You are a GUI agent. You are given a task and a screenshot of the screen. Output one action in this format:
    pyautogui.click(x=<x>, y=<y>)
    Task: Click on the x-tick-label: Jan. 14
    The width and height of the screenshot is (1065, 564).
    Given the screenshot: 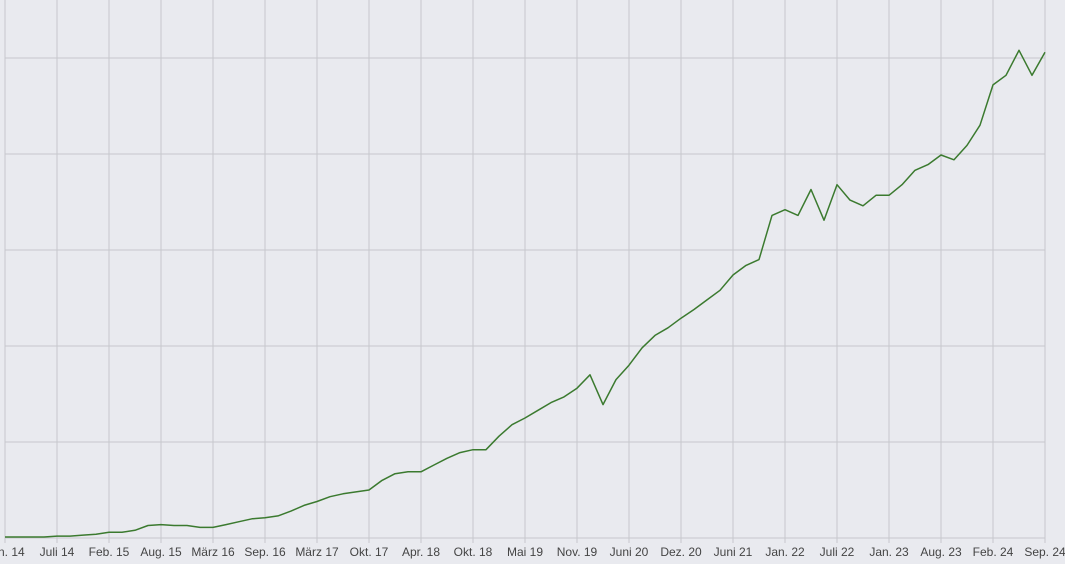 What is the action you would take?
    pyautogui.click(x=12, y=552)
    